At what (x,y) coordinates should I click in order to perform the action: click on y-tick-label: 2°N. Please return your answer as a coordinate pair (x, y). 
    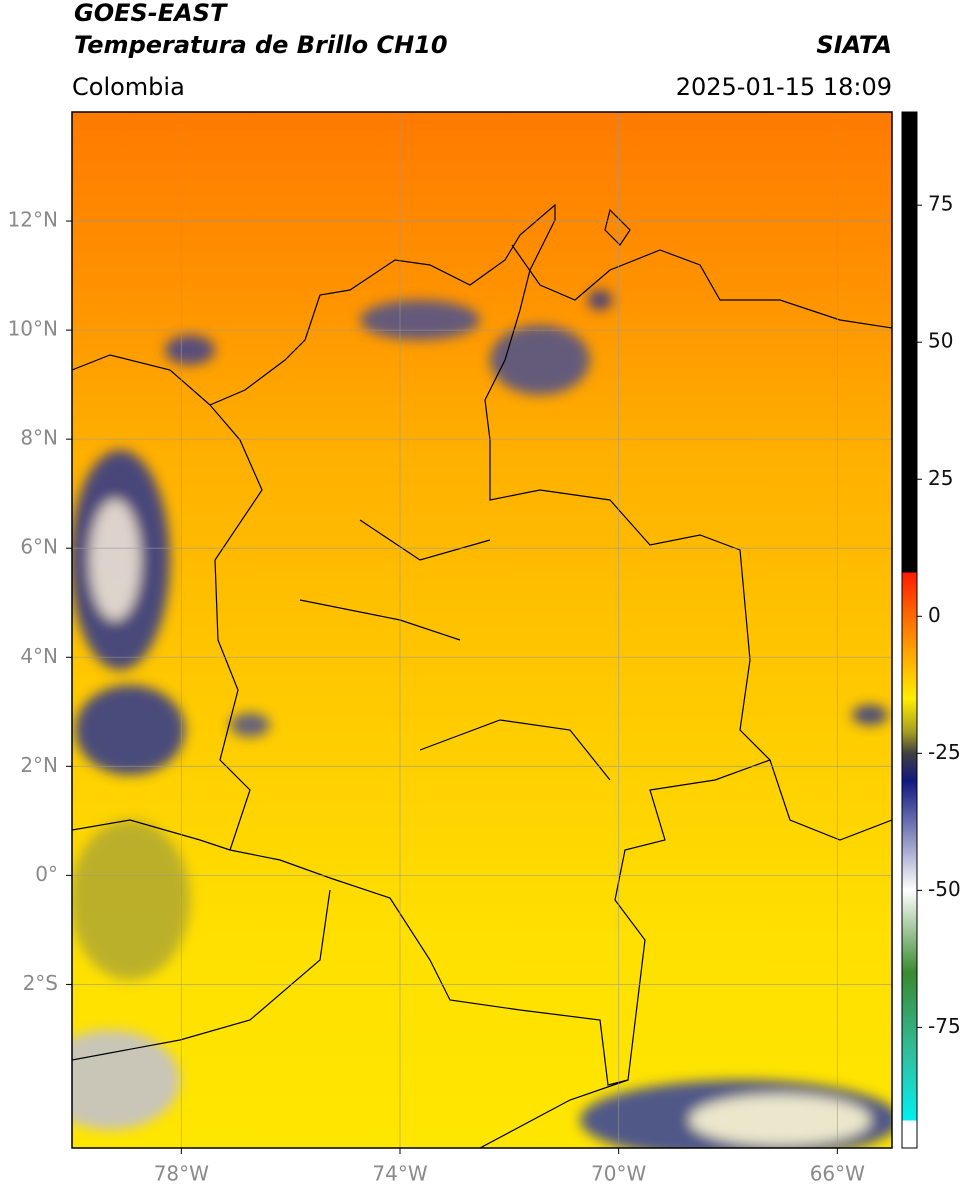
    Looking at the image, I should click on (39, 765).